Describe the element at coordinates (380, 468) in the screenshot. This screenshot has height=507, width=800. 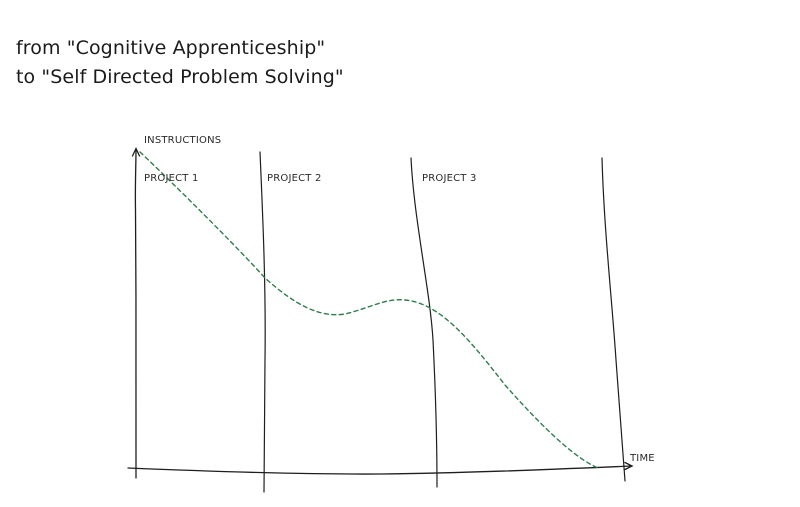
I see `x-axis` at that location.